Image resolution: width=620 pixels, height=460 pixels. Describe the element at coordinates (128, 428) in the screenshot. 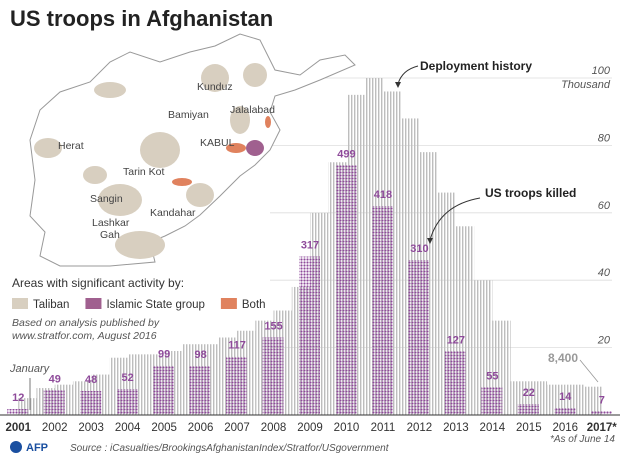

I see `x-tick-label: 2004` at that location.